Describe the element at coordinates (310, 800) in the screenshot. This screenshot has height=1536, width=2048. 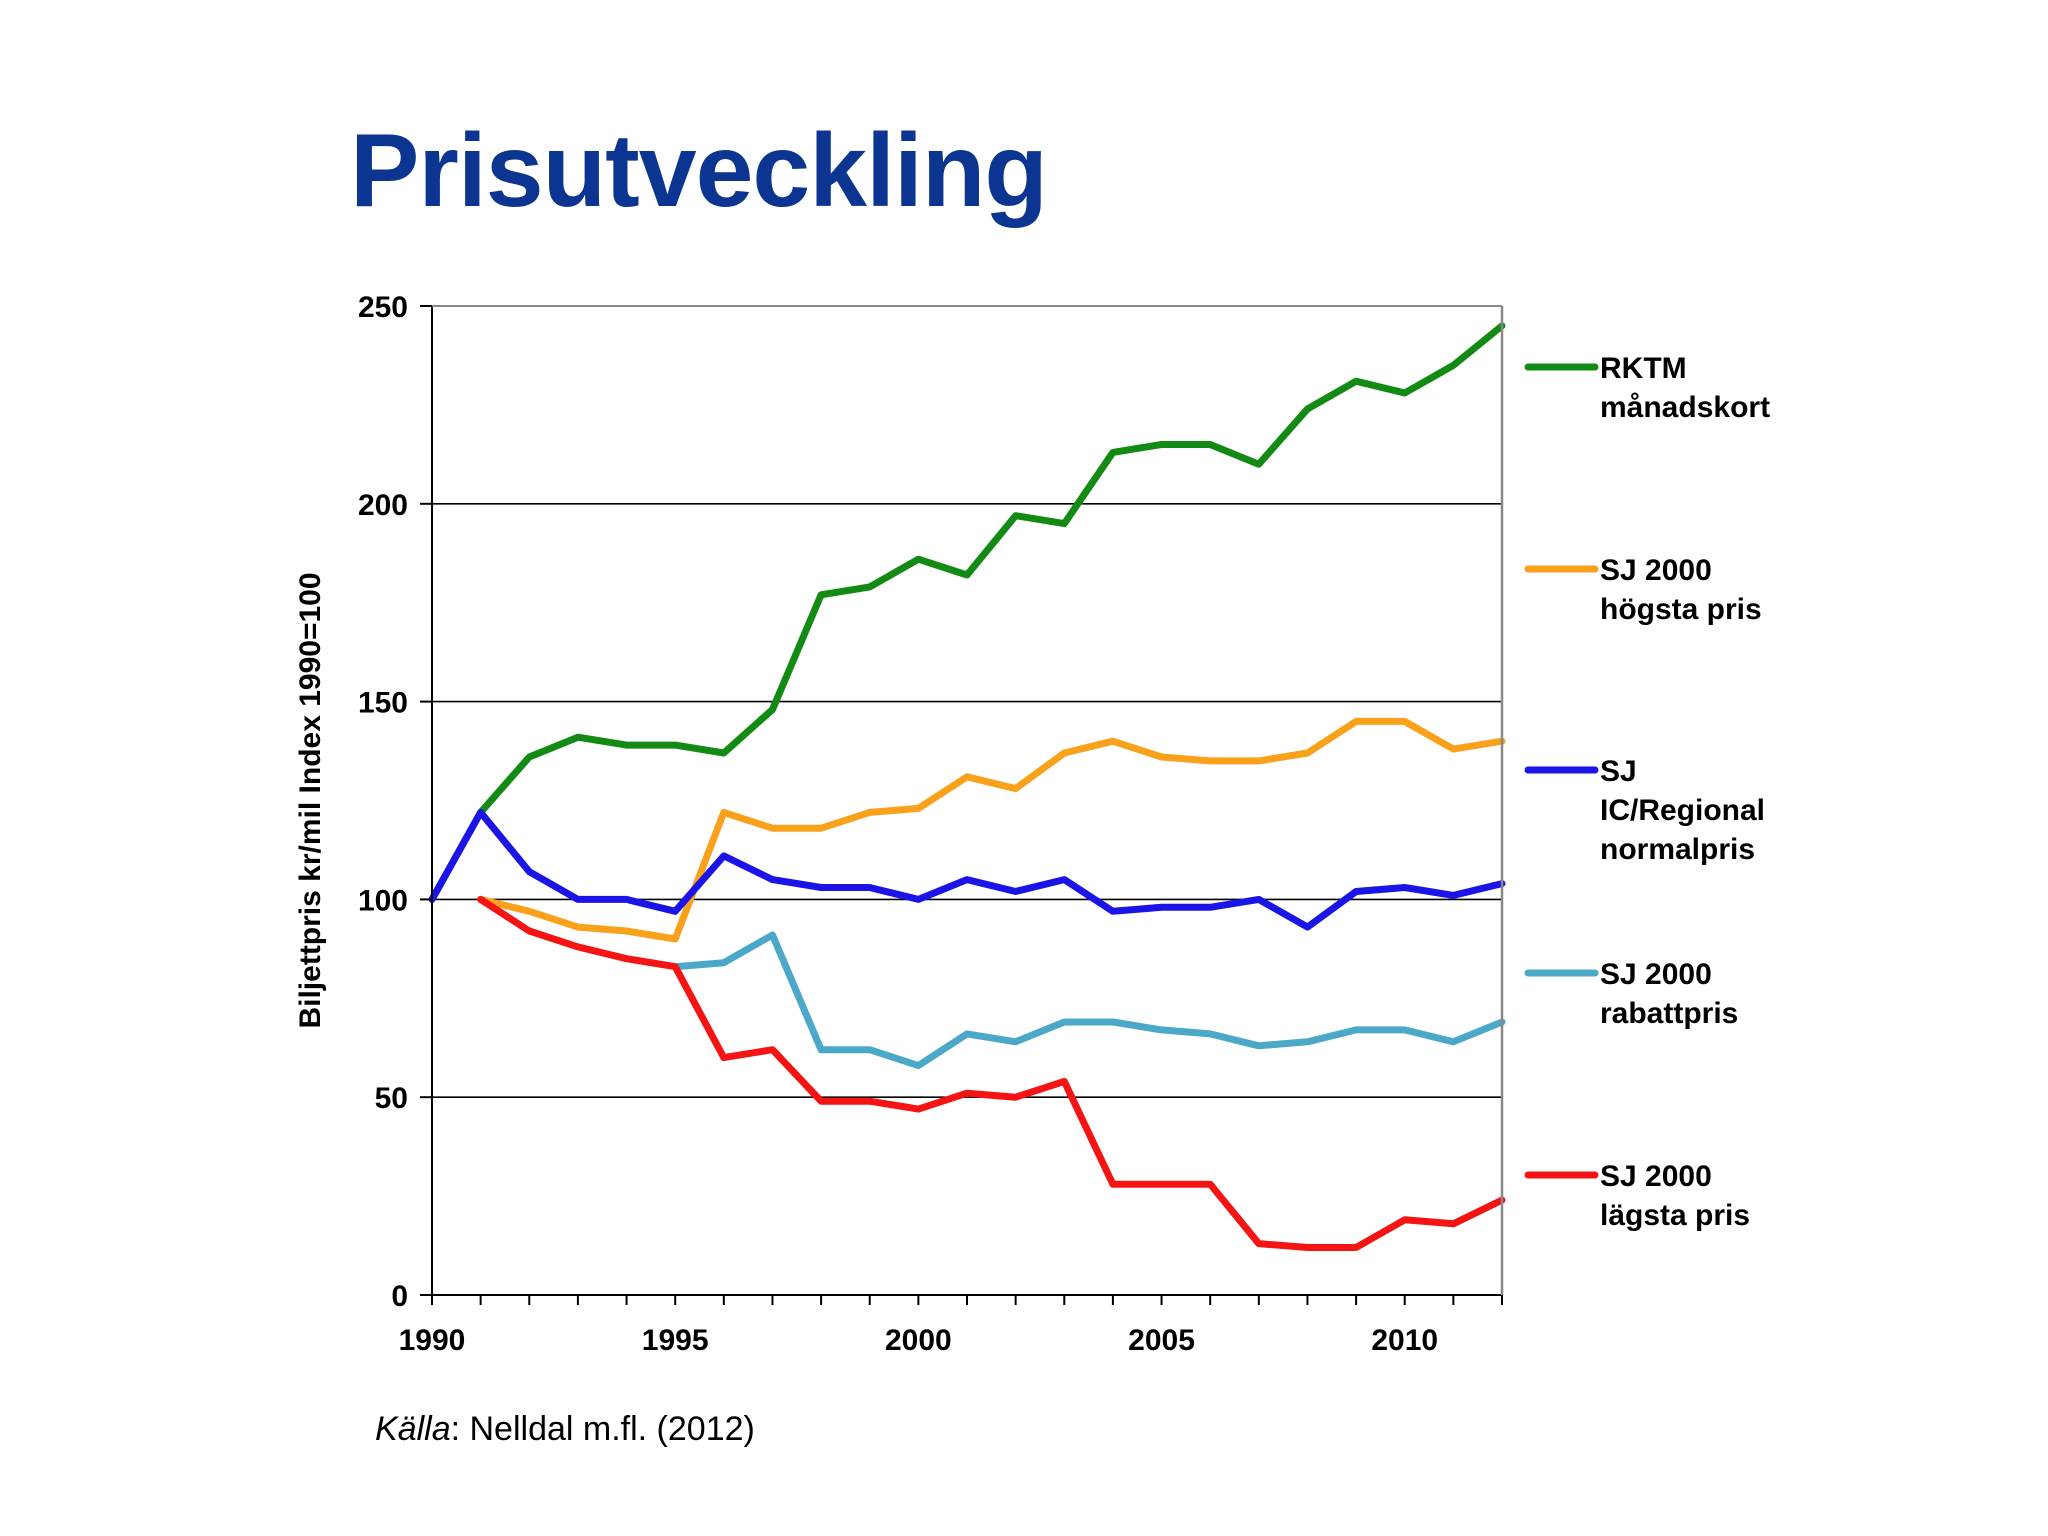
I see `y-axis-title: Biljettpris kr/mil Index 1990=100` at that location.